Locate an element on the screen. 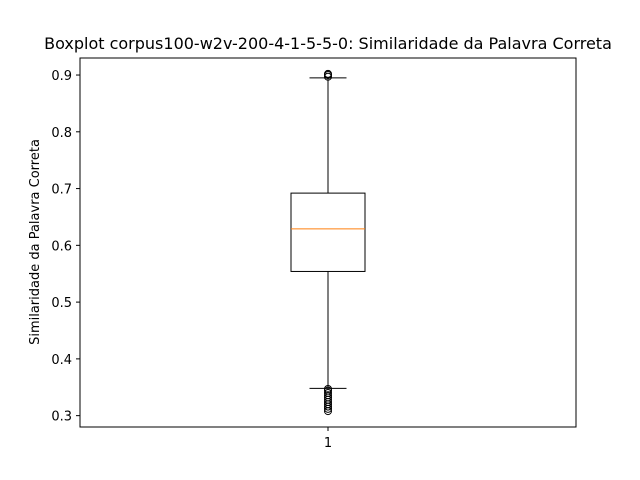  y-tick-label: 0.3 is located at coordinates (61, 417).